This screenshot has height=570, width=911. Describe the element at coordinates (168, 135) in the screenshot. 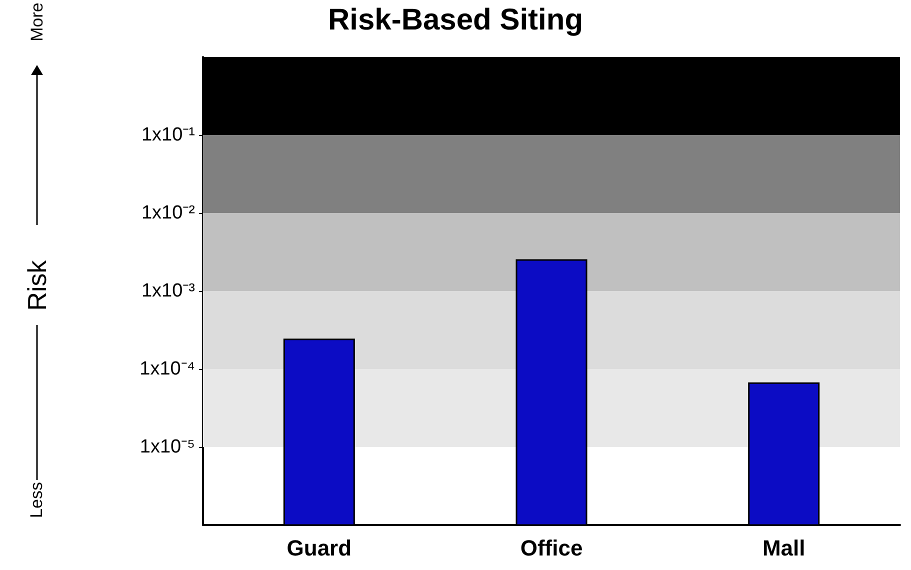

I see `y-tick-label: 1x10⁻¹` at that location.